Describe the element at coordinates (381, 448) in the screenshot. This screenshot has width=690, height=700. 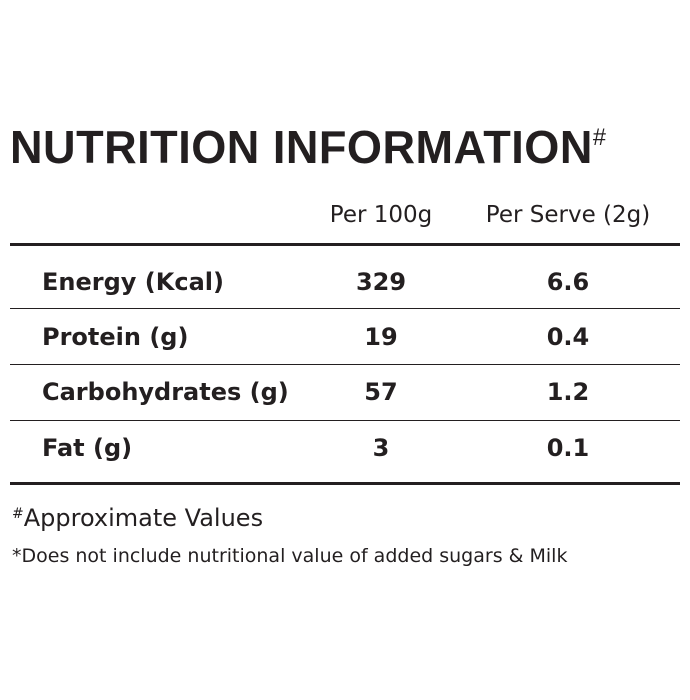
I see `cell: 3` at that location.